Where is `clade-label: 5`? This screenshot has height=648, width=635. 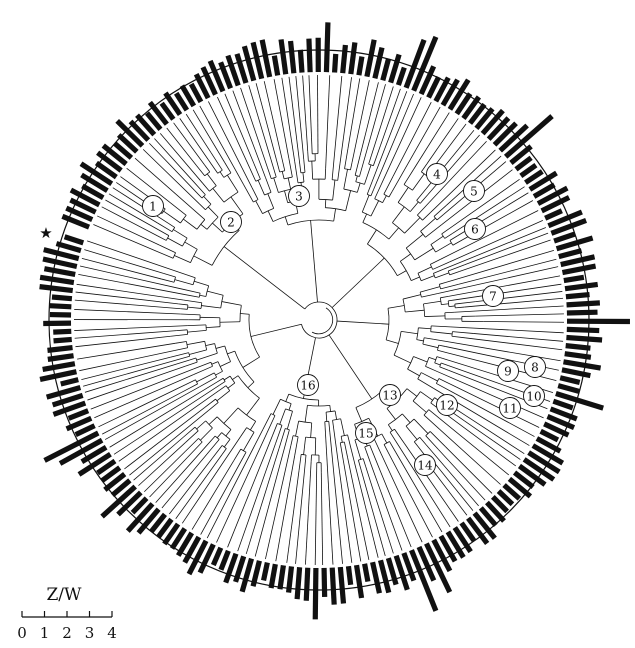 clade-label: 5 is located at coordinates (474, 191).